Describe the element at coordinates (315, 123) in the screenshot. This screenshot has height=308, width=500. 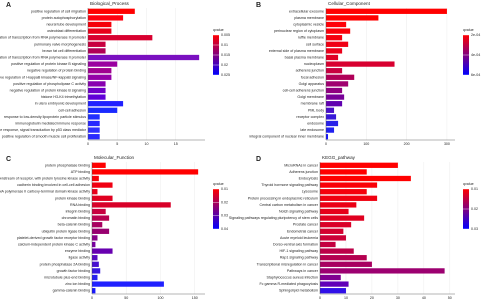
I see `y-tick-label: endosome` at that location.